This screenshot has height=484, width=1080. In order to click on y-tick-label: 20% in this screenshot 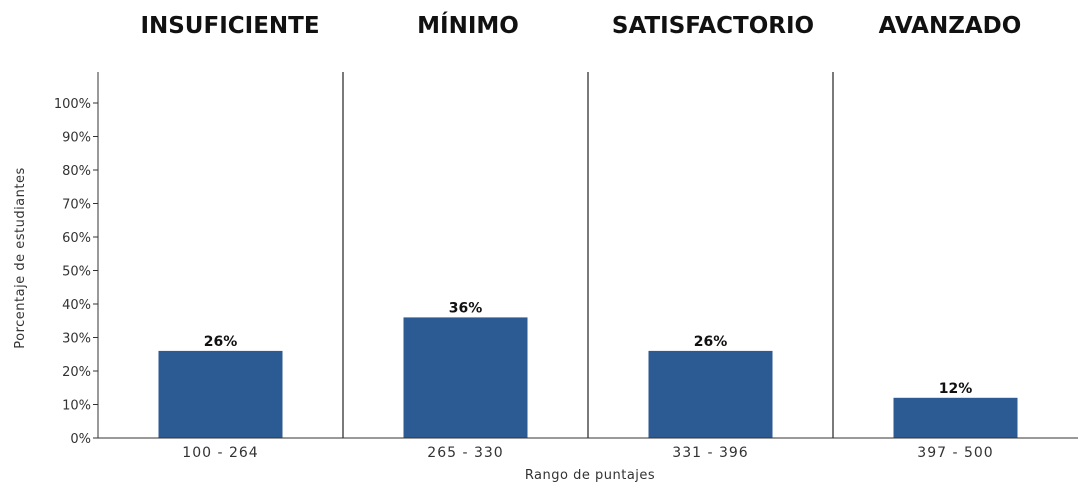, I will do `click(76, 372)`.